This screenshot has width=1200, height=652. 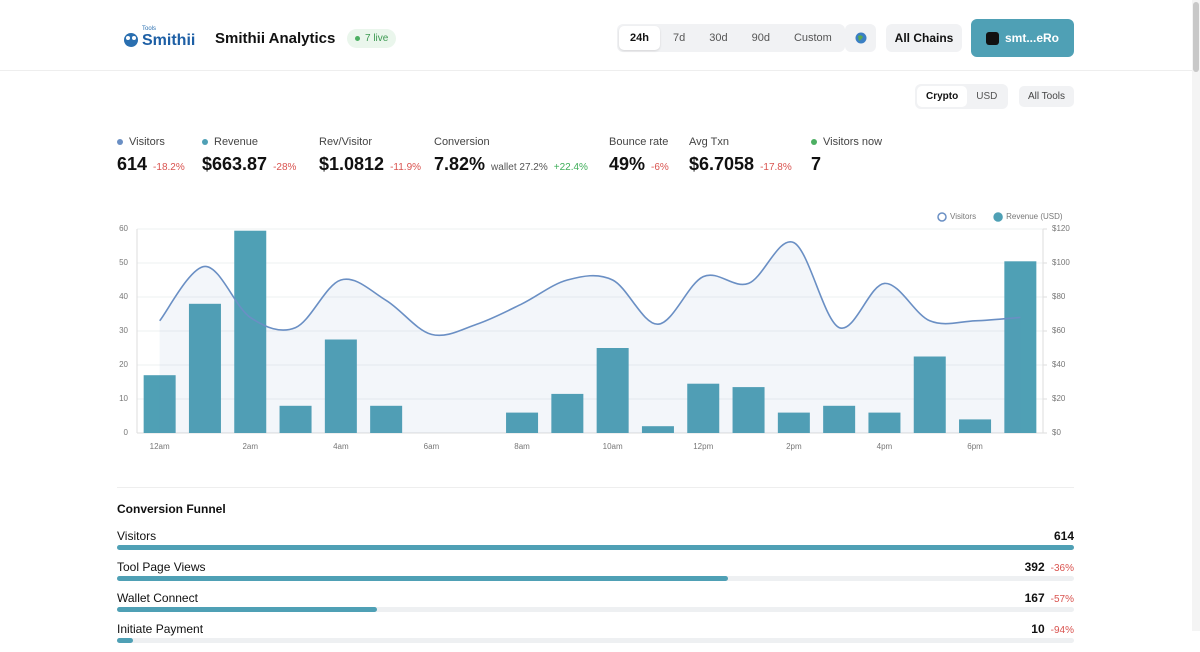 I want to click on metric: Conversion 7.82% wallet 27.2% +22.4%, so click(x=511, y=155).